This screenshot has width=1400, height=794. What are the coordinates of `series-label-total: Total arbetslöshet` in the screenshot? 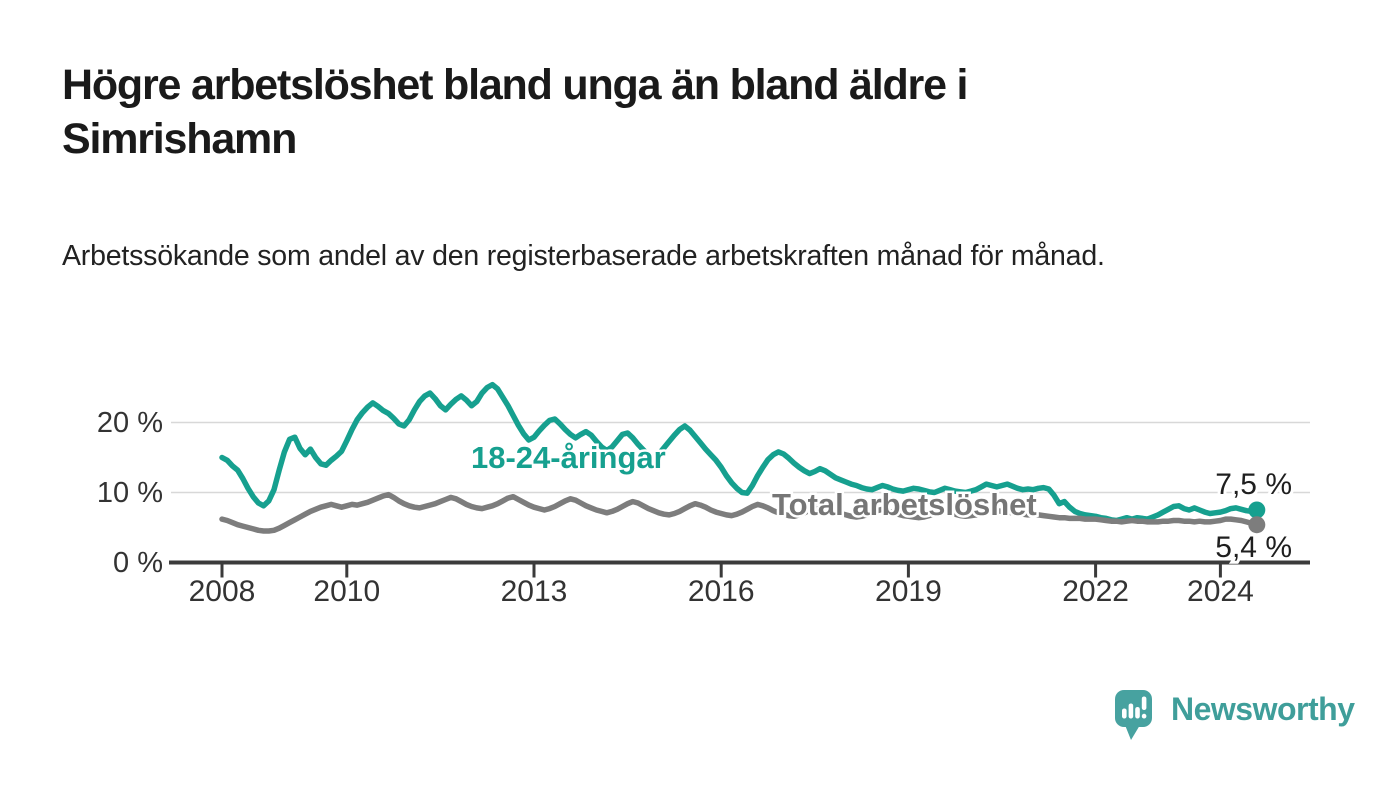 It's located at (904, 504).